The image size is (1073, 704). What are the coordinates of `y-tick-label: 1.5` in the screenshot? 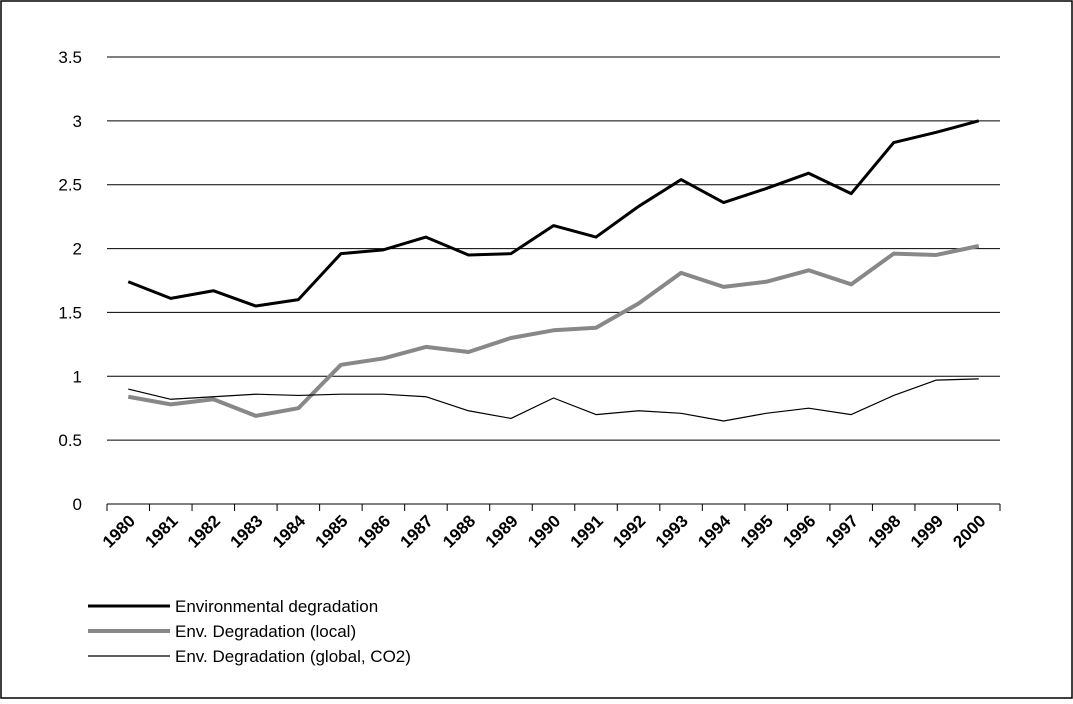 It's located at (70, 312).